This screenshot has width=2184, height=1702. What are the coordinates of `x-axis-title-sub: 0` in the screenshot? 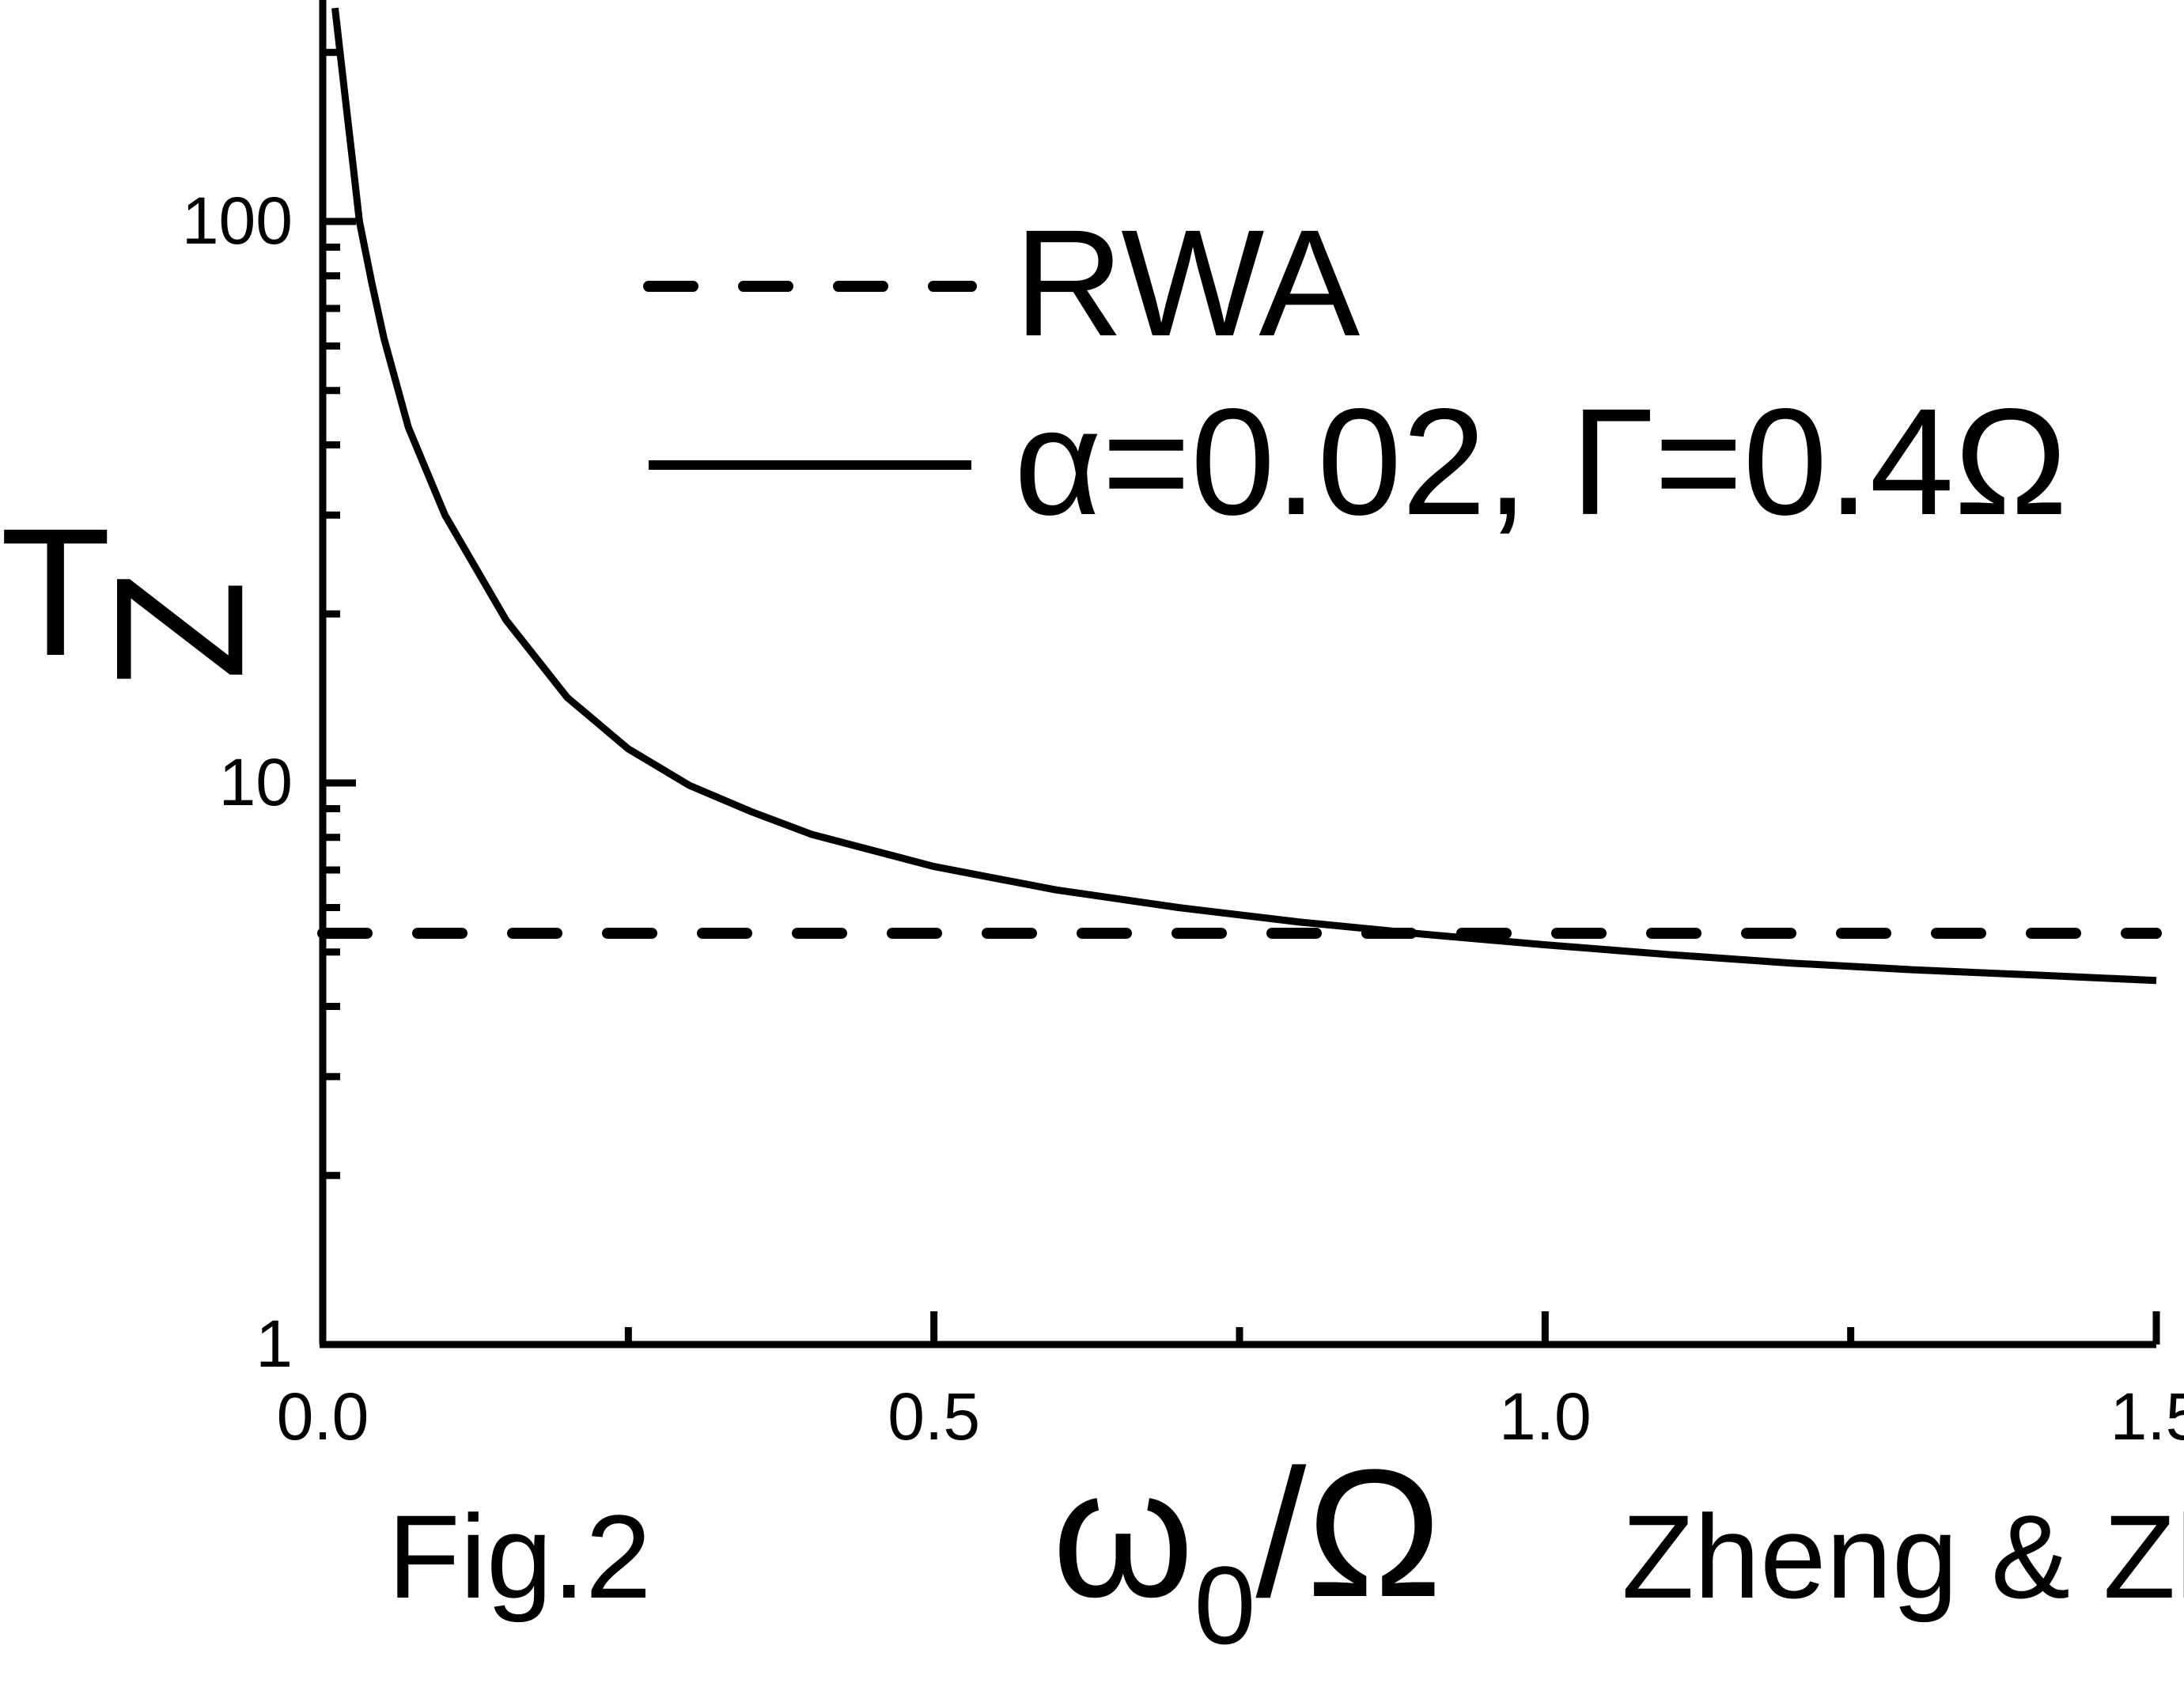 It's located at (1225, 1605).